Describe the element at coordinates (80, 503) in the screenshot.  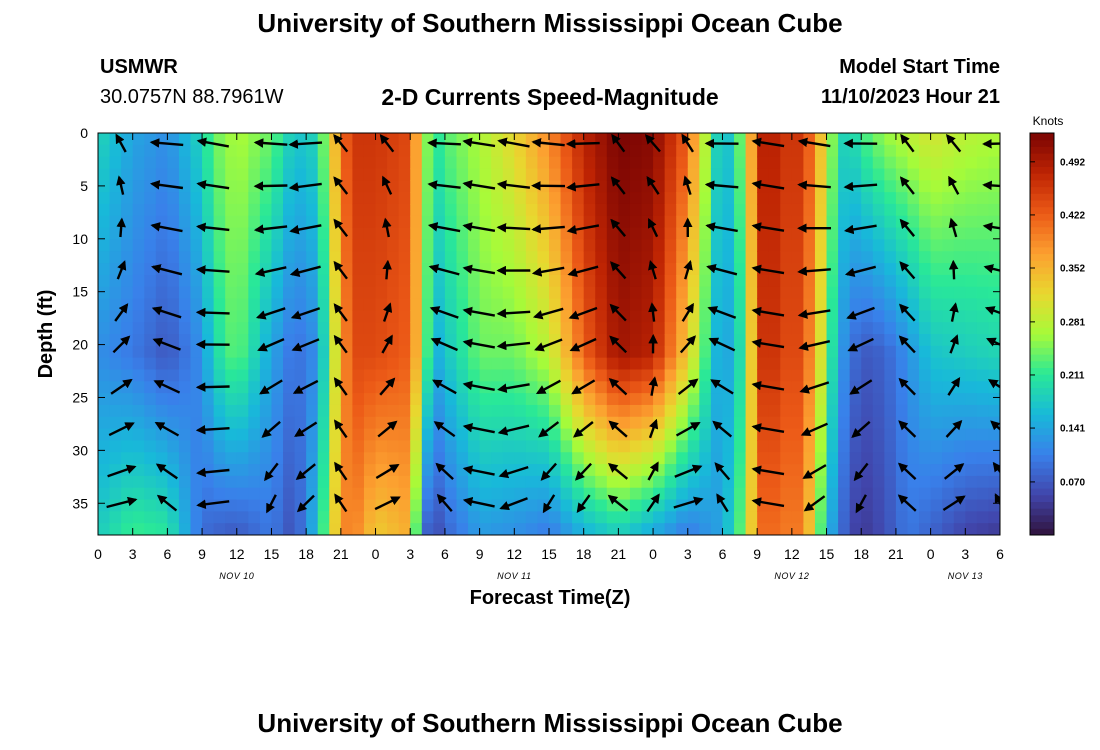
I see `y-tick-label: 35` at that location.